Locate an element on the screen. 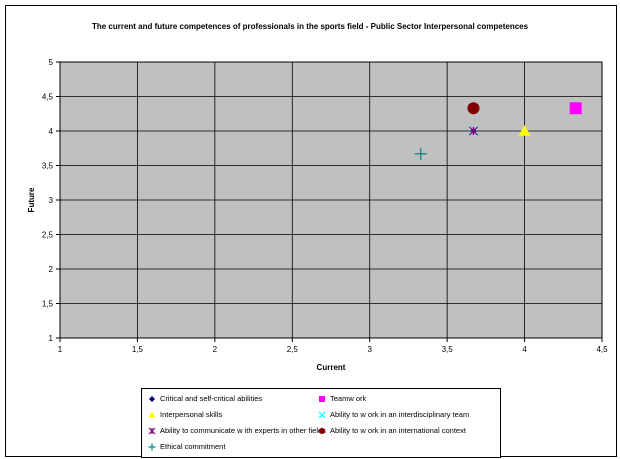 Image resolution: width=620 pixels, height=459 pixels. y-tick-label: 2 is located at coordinates (51, 269).